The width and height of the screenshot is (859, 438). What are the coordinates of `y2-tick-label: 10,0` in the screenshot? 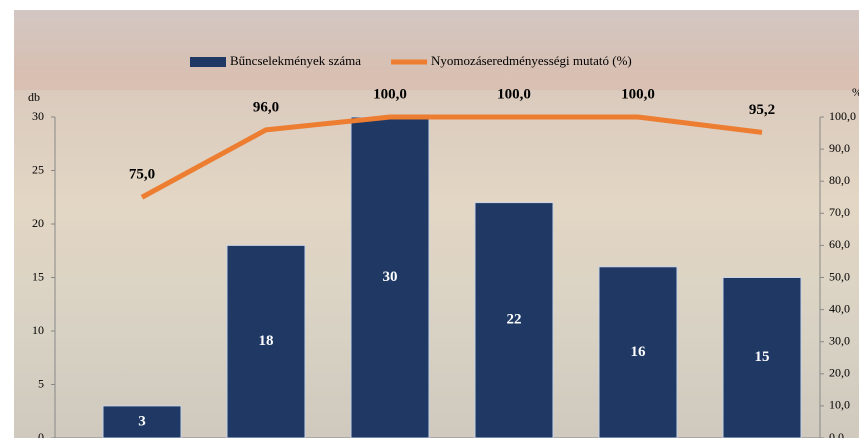 It's located at (839, 405).